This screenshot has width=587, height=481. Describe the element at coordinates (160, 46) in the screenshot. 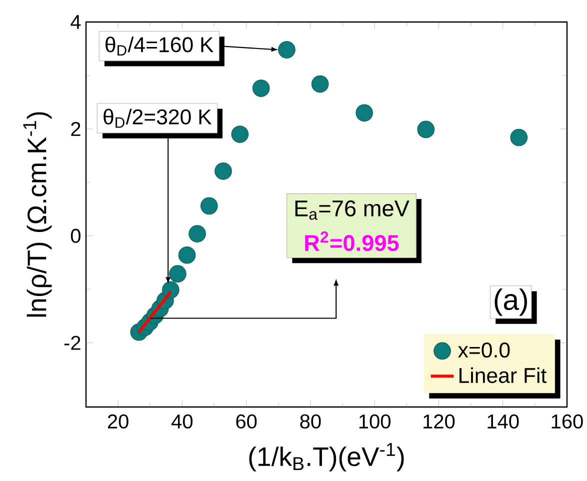

I see `annotation: θ$_{D}$/4=160 K` at that location.